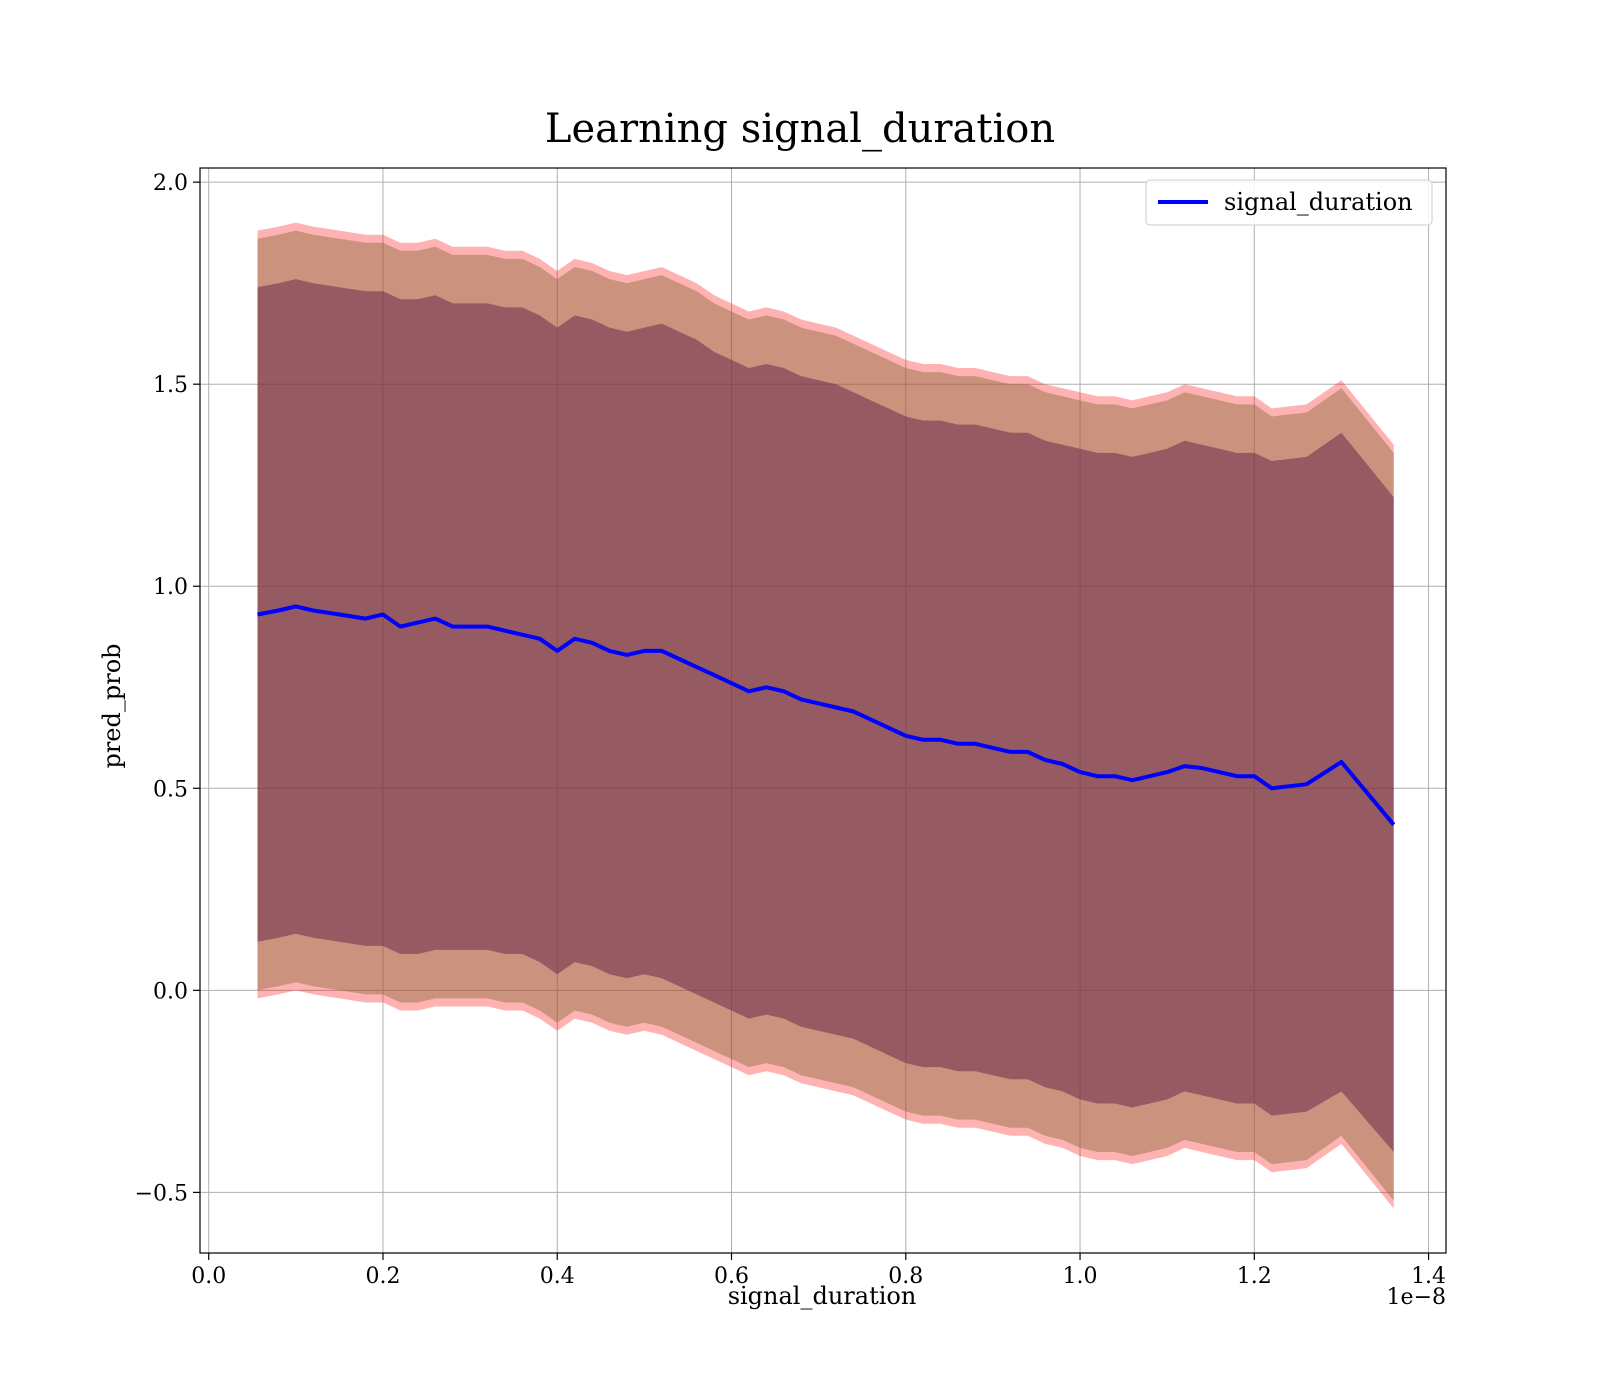 This screenshot has height=1400, width=1600. I want to click on x-axis-label: signal_duration, so click(822, 1296).